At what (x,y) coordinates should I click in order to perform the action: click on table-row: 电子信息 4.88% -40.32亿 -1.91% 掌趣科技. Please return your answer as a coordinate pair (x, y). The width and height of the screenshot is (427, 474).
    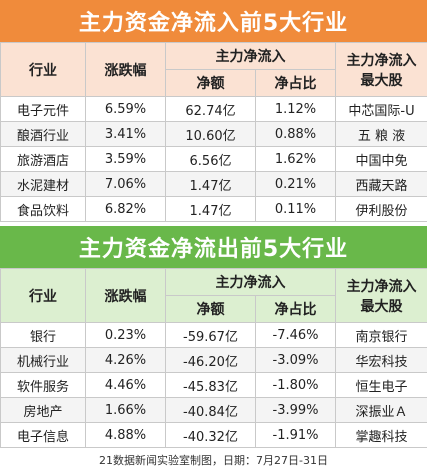
    Looking at the image, I should click on (213, 435).